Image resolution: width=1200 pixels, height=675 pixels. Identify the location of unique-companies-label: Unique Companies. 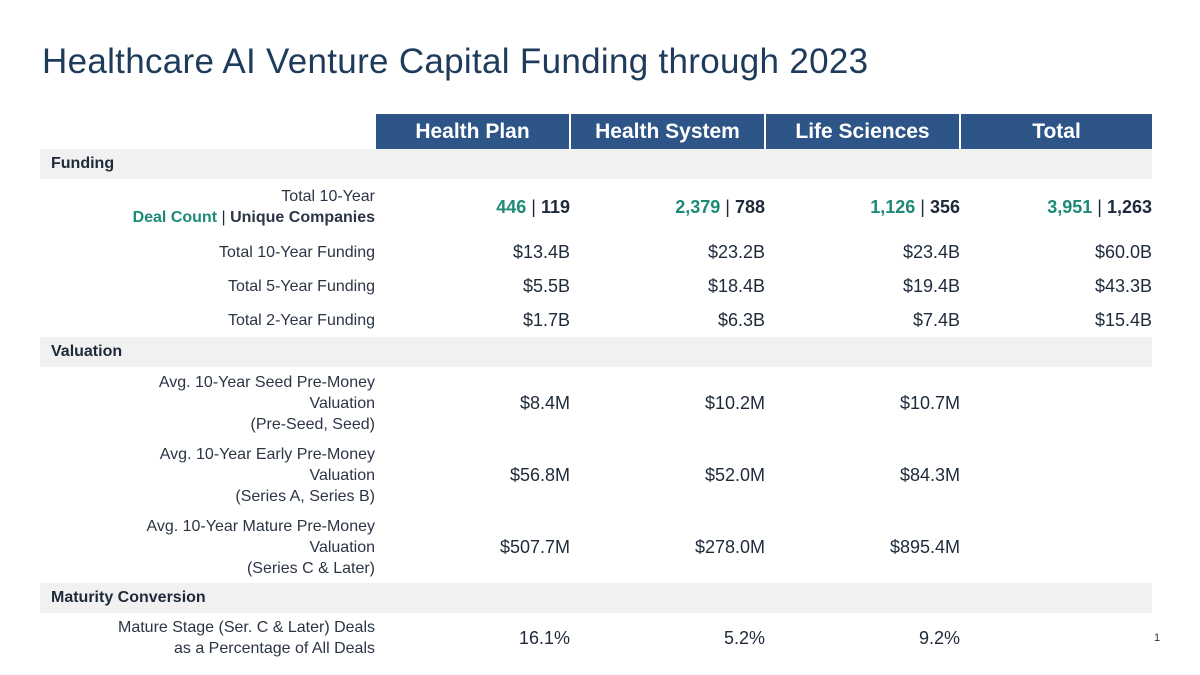
(302, 217).